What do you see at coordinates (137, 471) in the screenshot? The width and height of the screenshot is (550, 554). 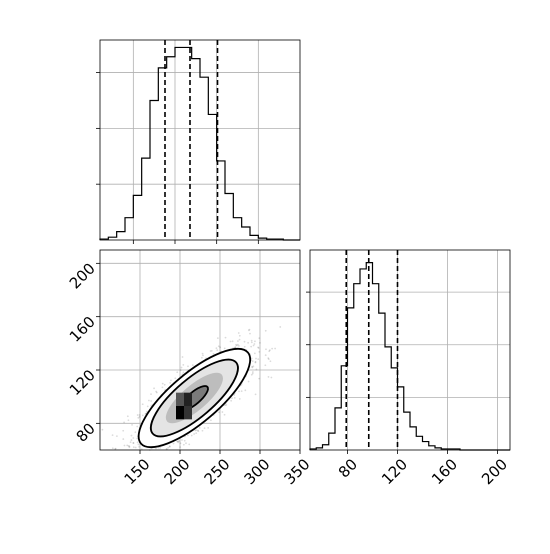 I see `joint-xtick-label: 150` at bounding box center [137, 471].